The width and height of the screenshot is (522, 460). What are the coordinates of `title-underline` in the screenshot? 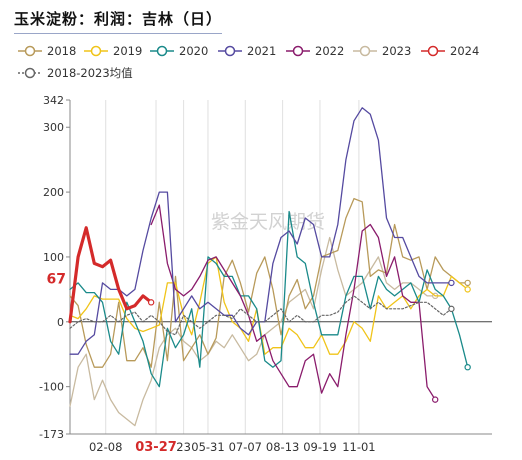 It's located at (118, 33).